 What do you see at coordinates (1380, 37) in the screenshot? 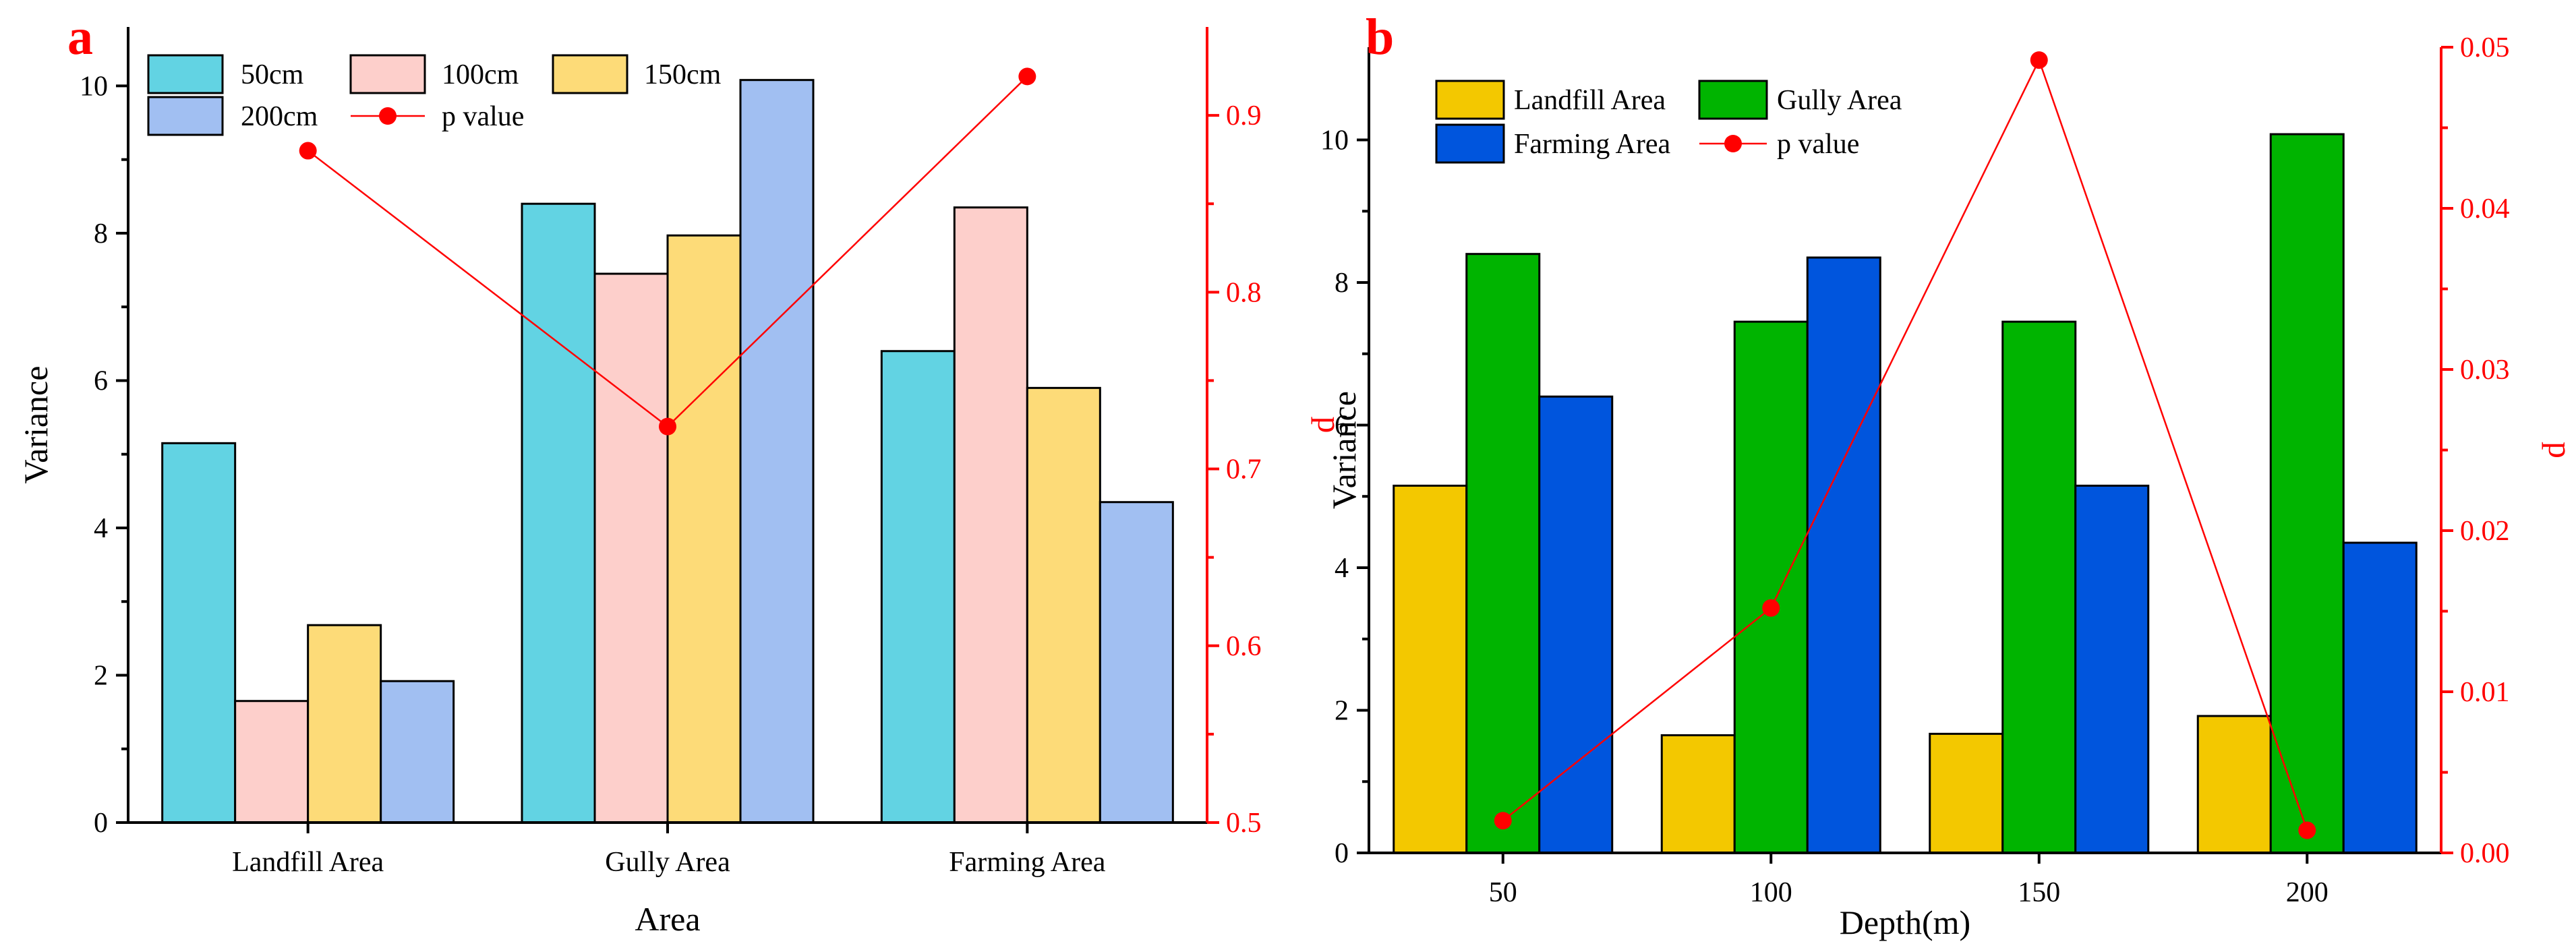
I see `panel-b-label: b` at bounding box center [1380, 37].